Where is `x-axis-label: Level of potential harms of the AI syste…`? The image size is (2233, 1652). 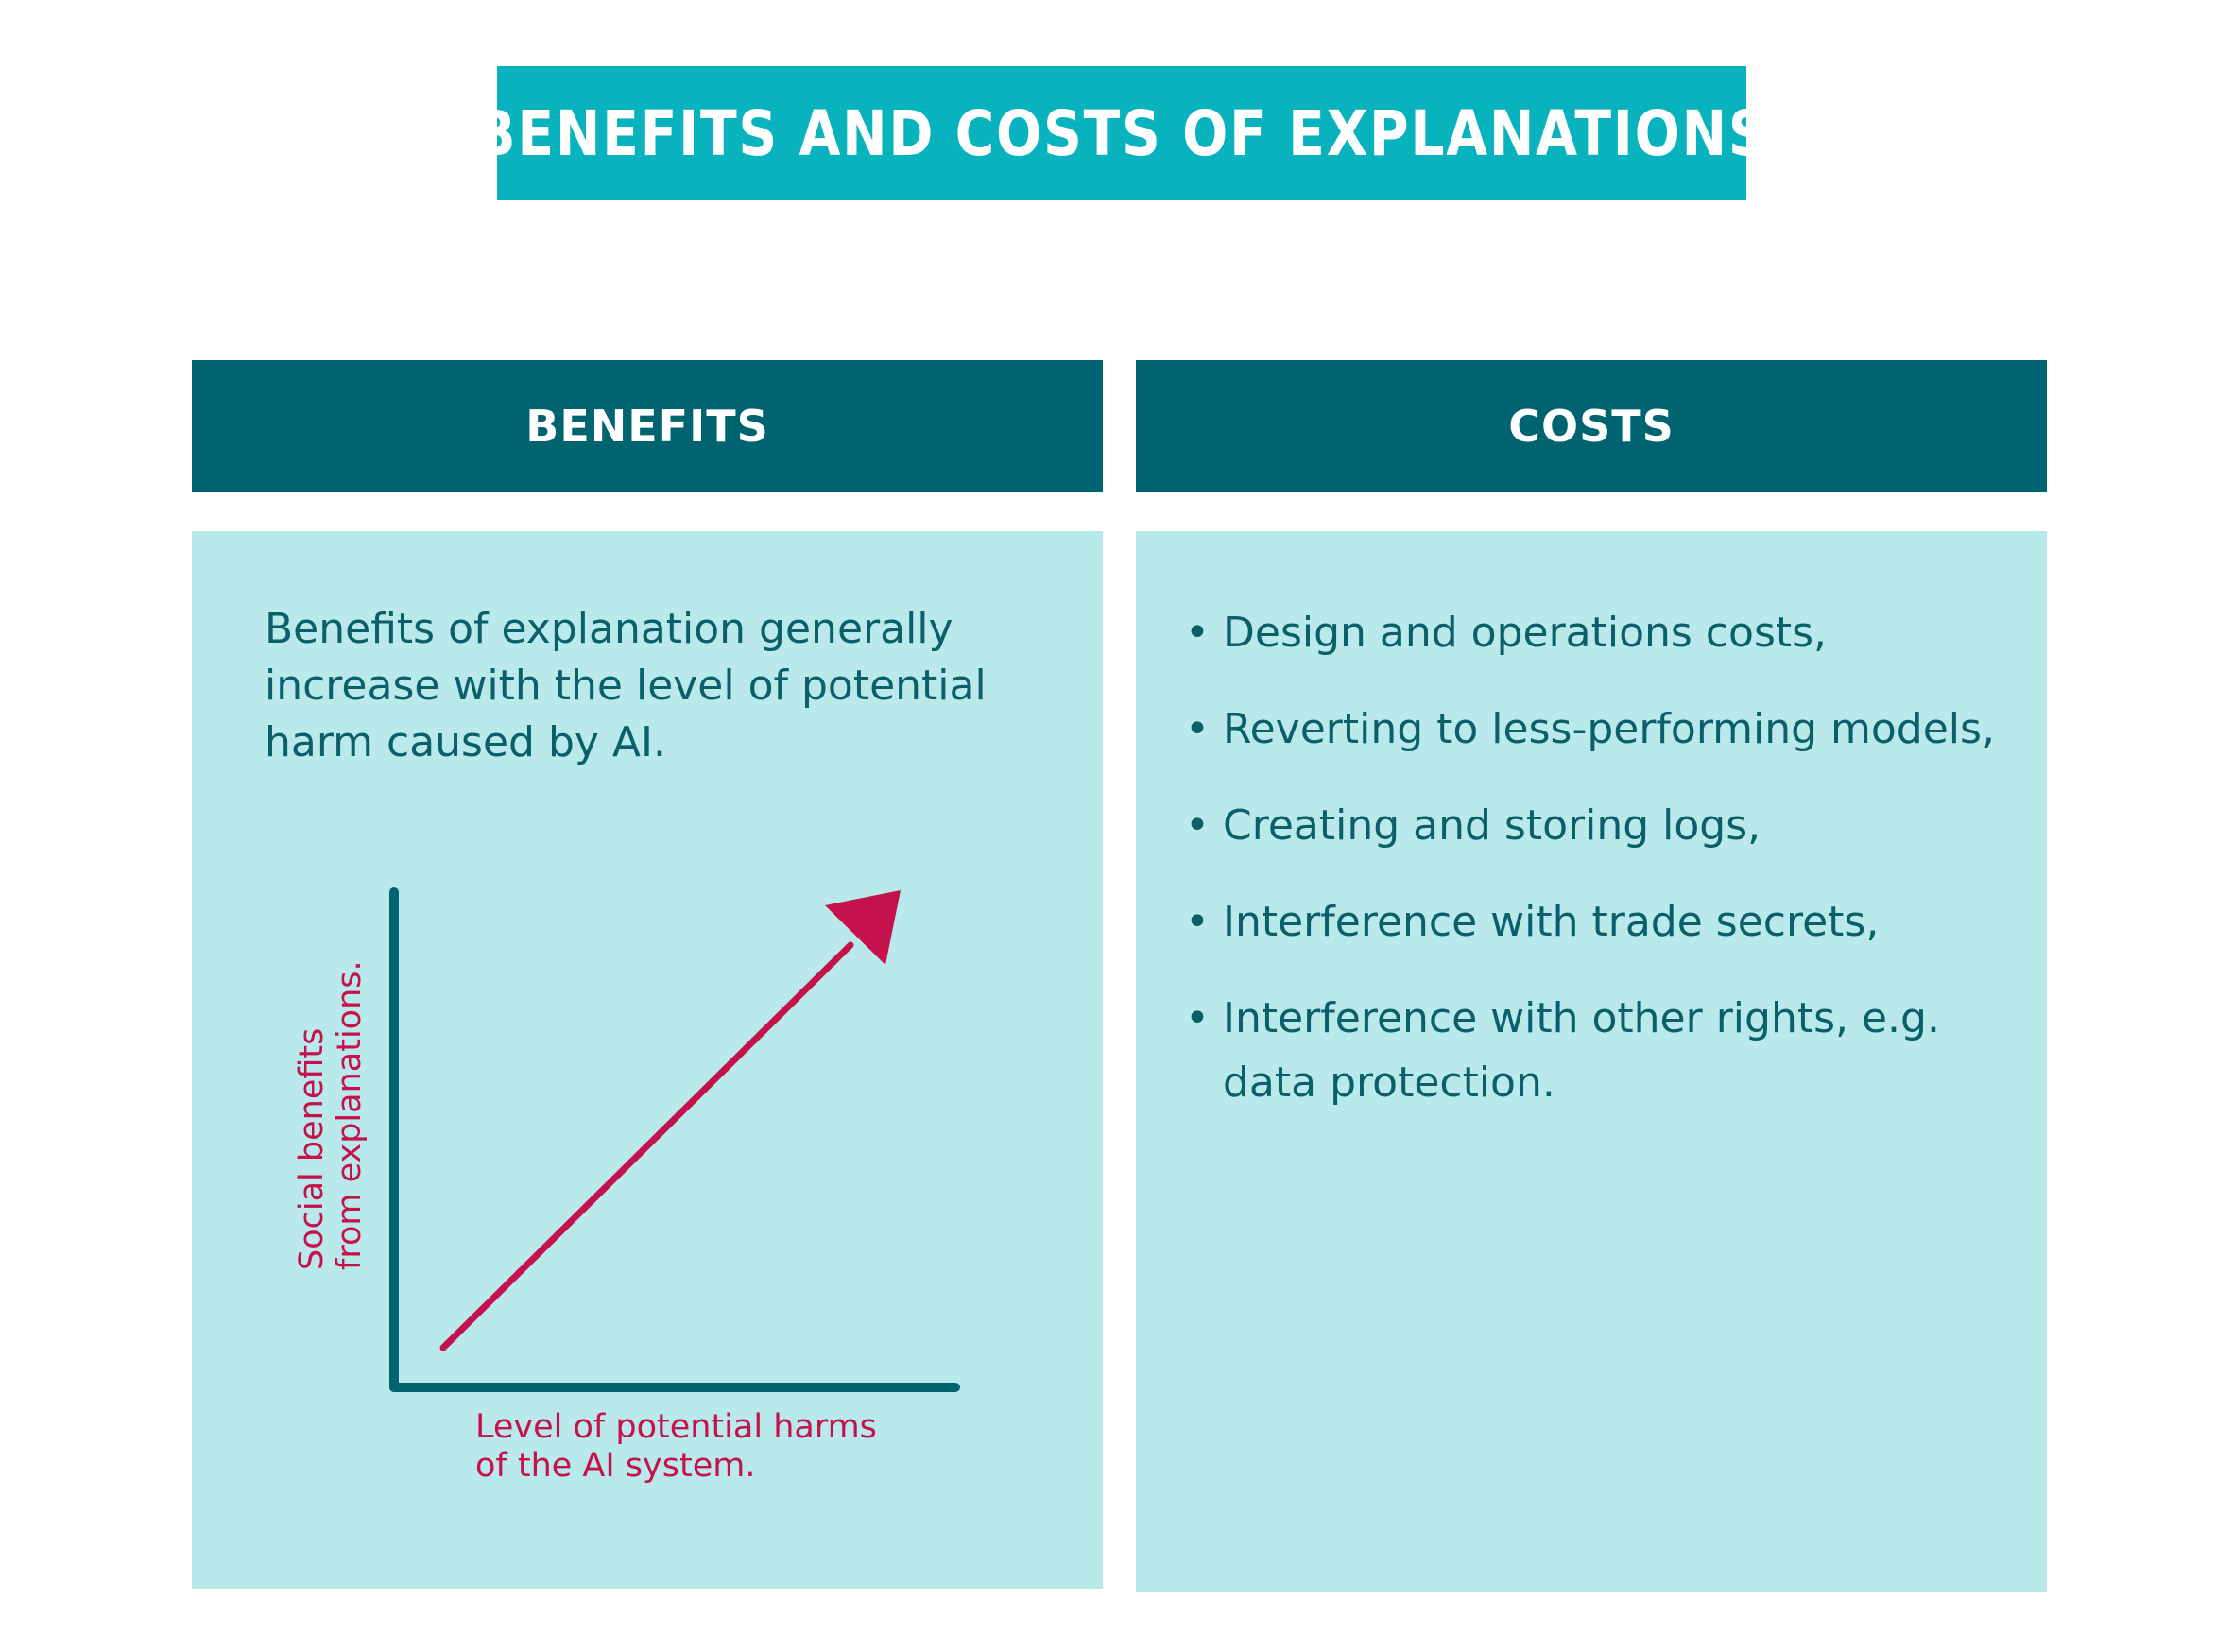 x-axis-label: Level of potential harms of the AI syste… is located at coordinates (676, 1446).